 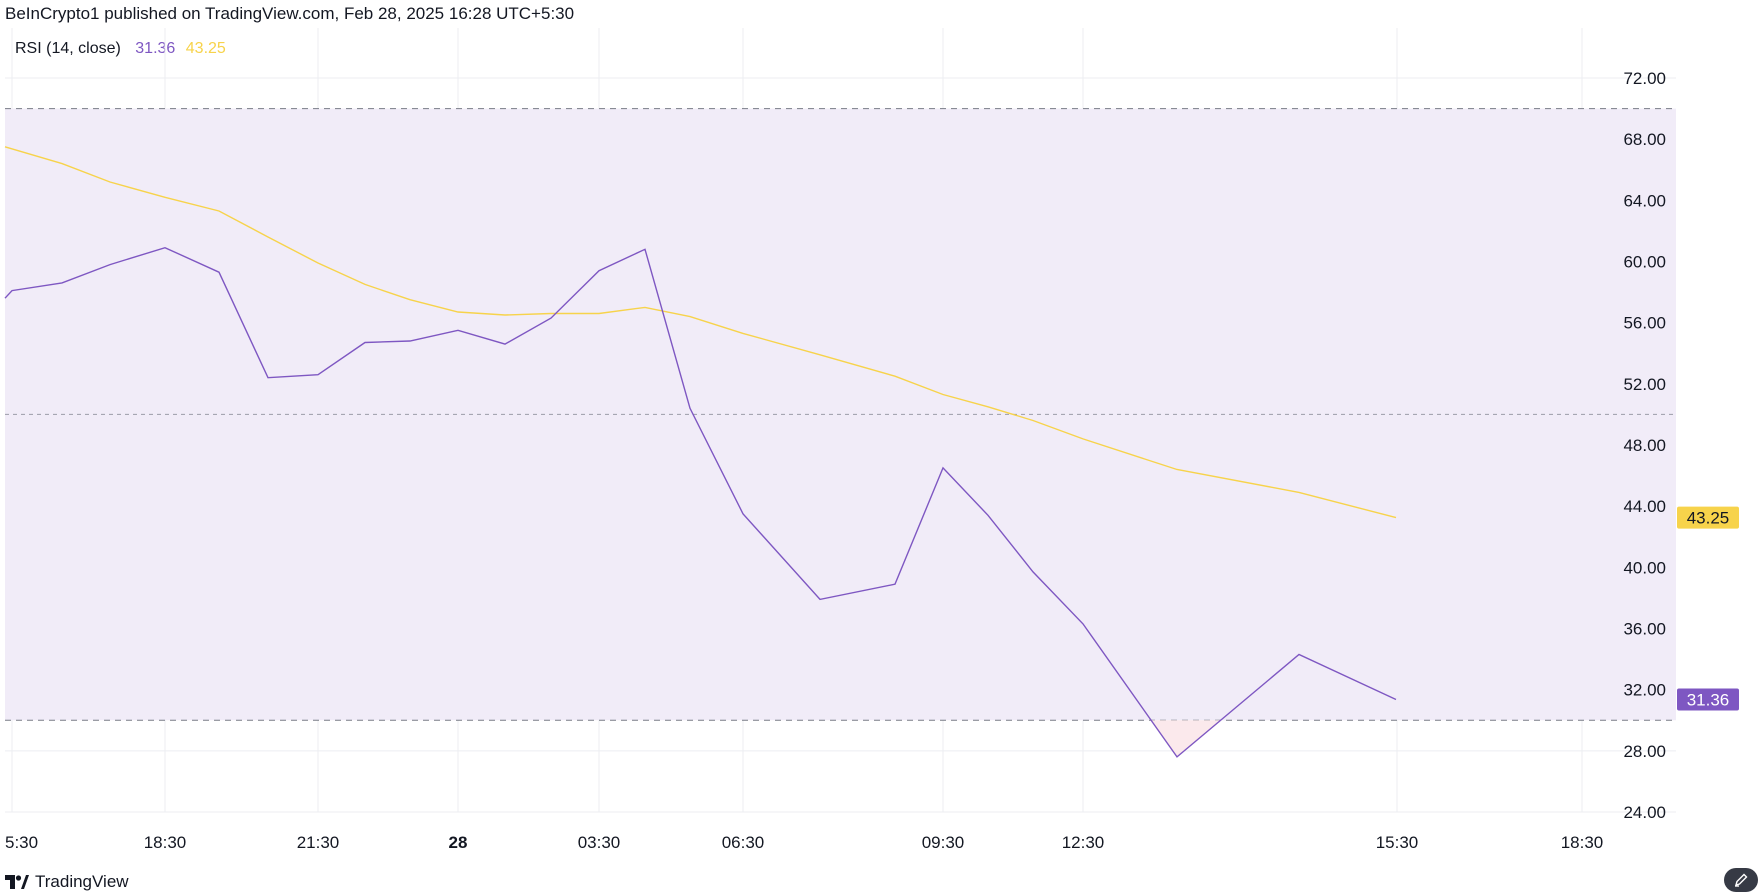 What do you see at coordinates (205, 48) in the screenshot?
I see `legend-ma-value: 43.25` at bounding box center [205, 48].